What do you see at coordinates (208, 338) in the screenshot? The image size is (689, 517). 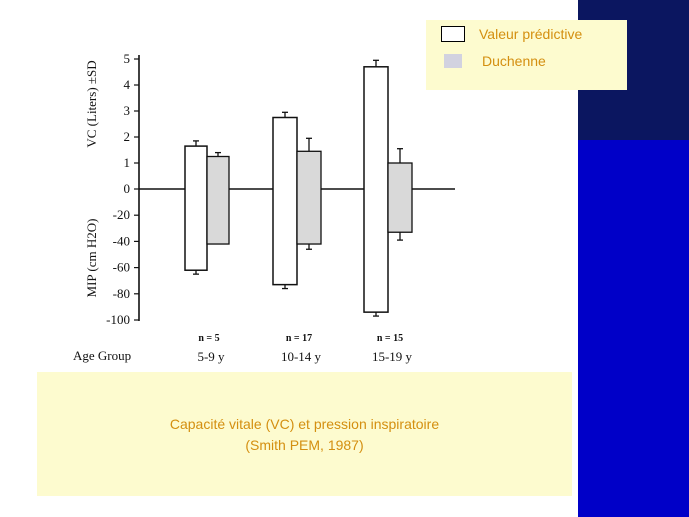 I see `n-label: n = 5` at bounding box center [208, 338].